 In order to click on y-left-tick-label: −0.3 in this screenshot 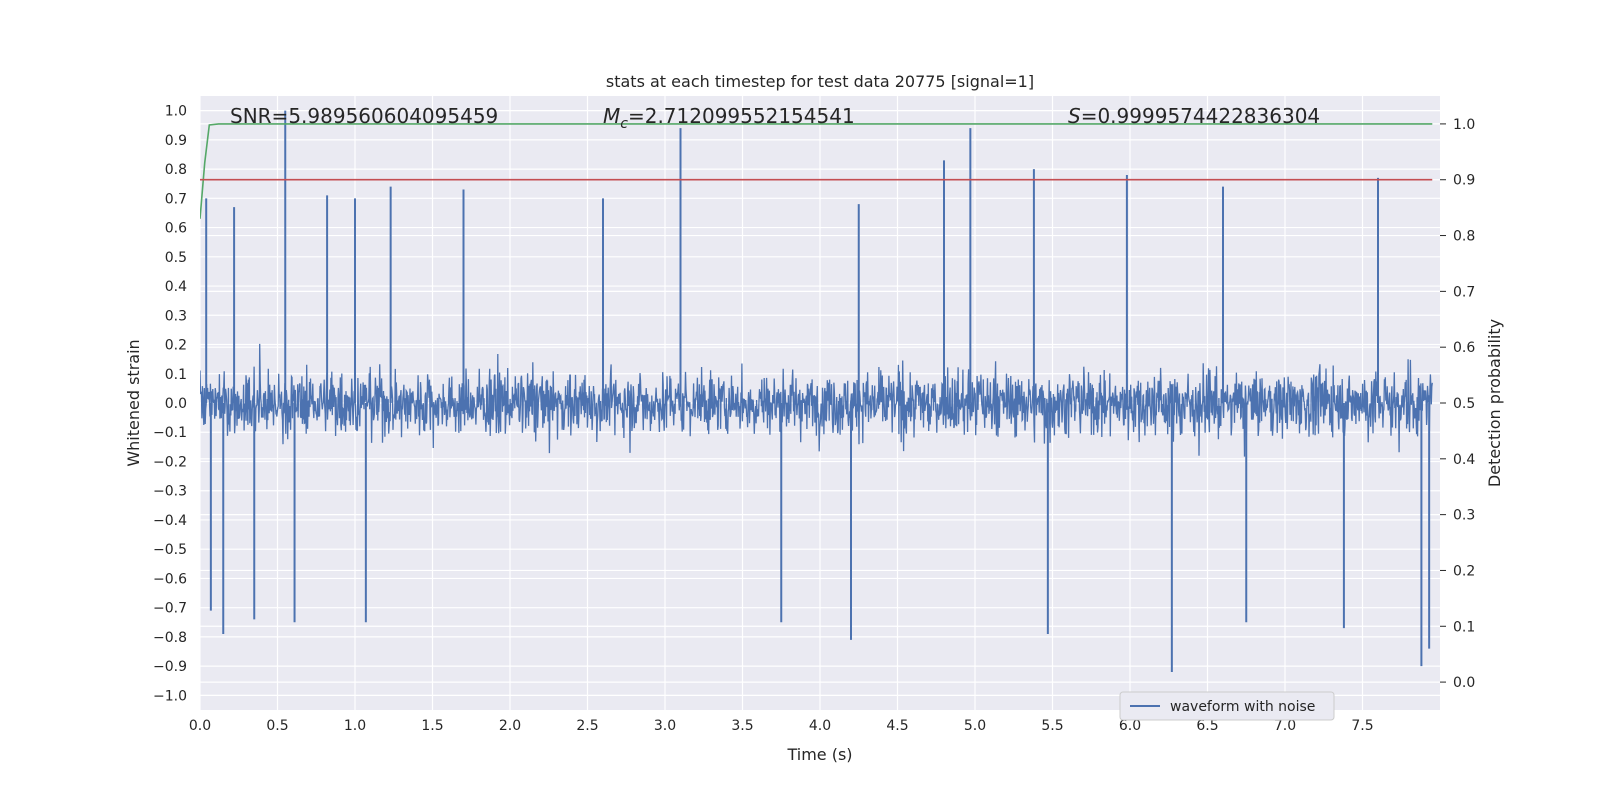, I will do `click(170, 492)`.